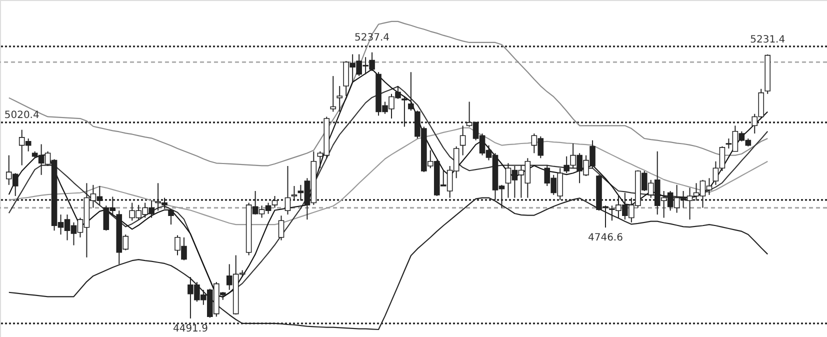 The height and width of the screenshot is (337, 827). I want to click on annotation: 4491.9, so click(190, 328).